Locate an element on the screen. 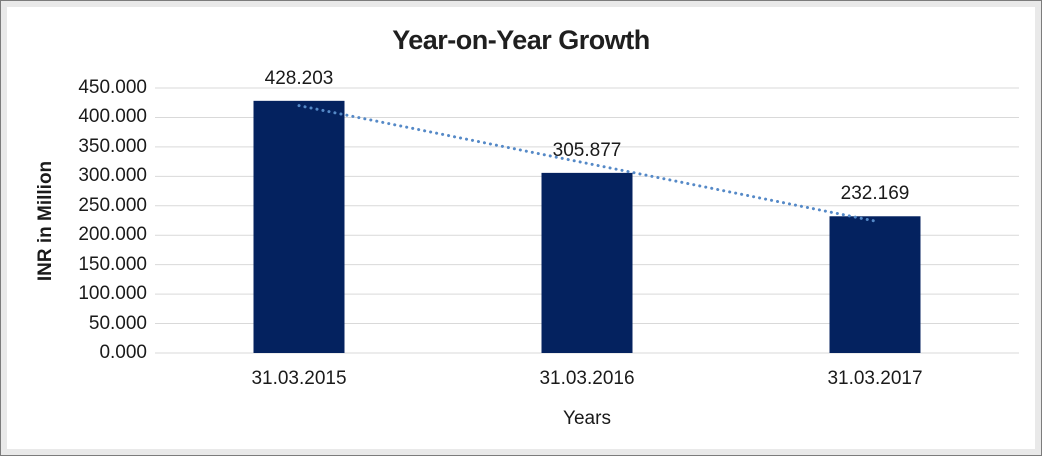 This screenshot has height=456, width=1042. y-tick-label: 100.000 is located at coordinates (112, 294).